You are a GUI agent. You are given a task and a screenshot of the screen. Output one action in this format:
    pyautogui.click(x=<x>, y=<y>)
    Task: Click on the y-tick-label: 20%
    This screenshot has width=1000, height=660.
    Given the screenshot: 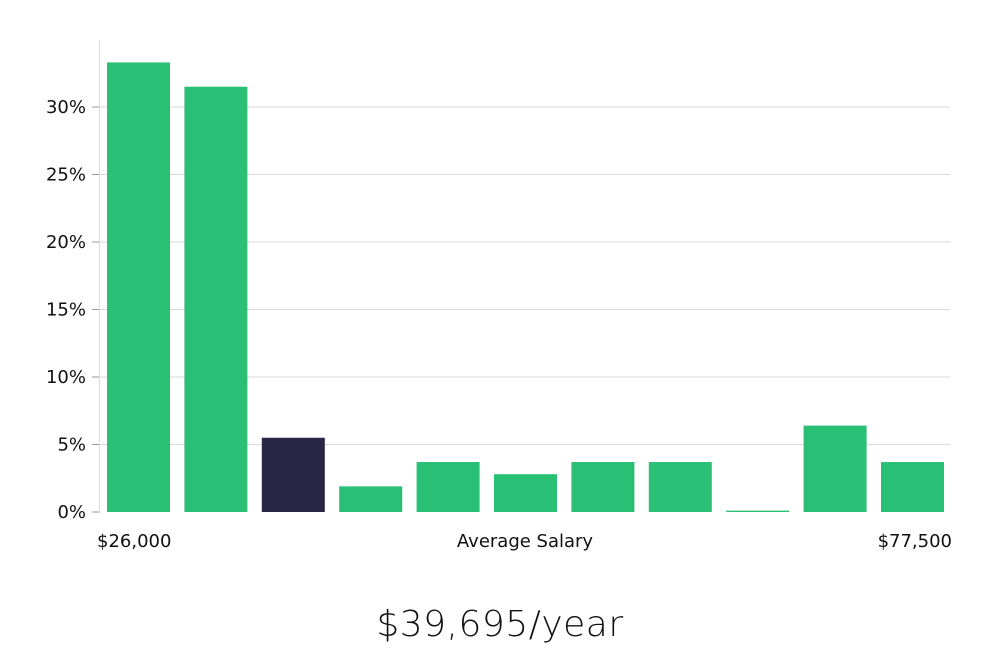 What is the action you would take?
    pyautogui.click(x=66, y=242)
    